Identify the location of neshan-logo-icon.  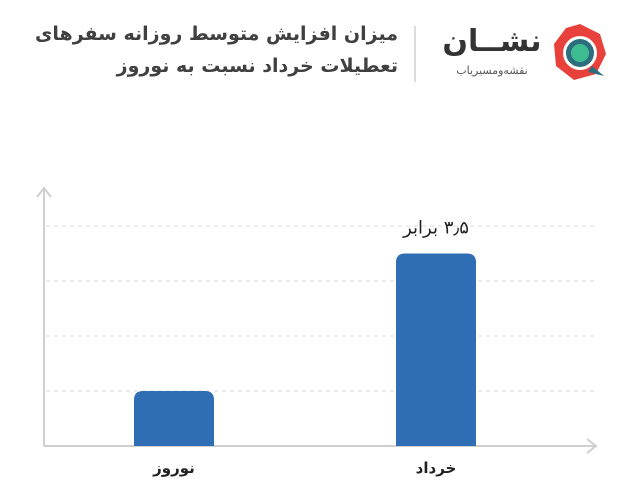
(580, 52).